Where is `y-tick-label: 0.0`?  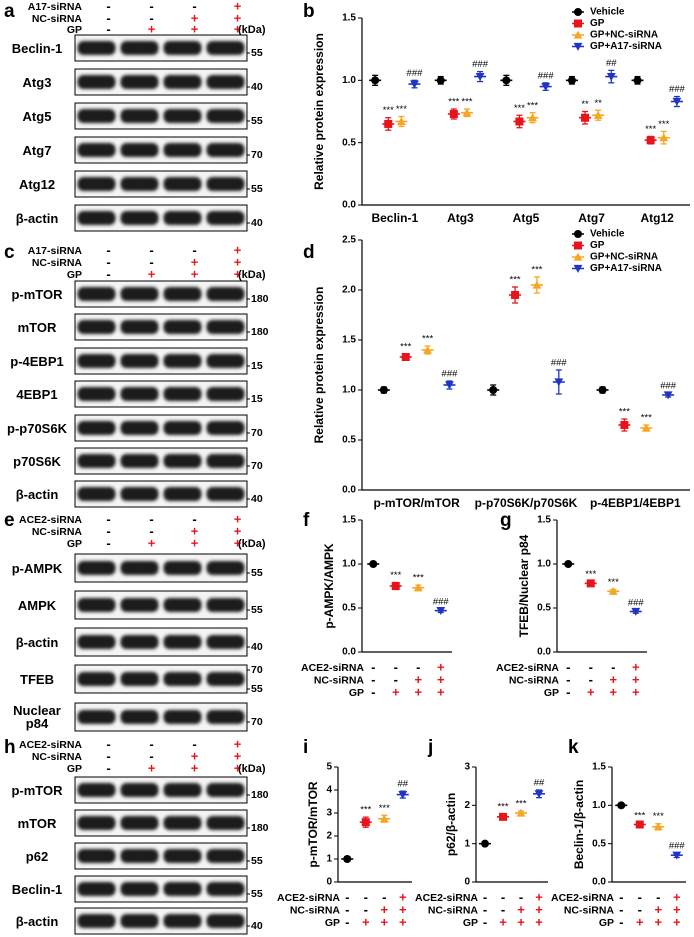
y-tick-label: 0.0 is located at coordinates (599, 882).